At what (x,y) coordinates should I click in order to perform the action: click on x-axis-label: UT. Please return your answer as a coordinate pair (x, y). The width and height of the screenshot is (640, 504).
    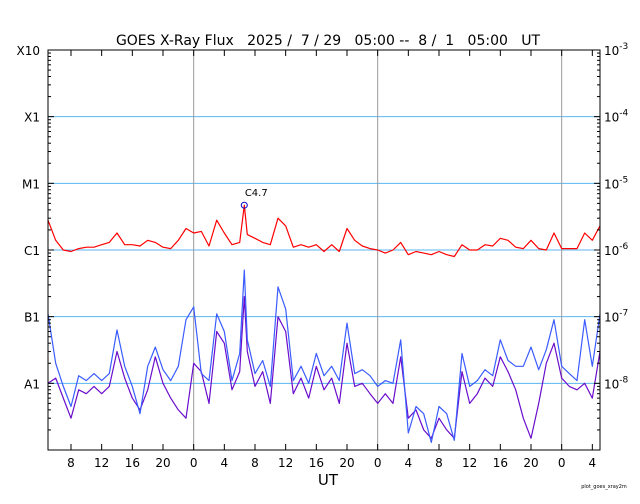
    Looking at the image, I should click on (328, 480).